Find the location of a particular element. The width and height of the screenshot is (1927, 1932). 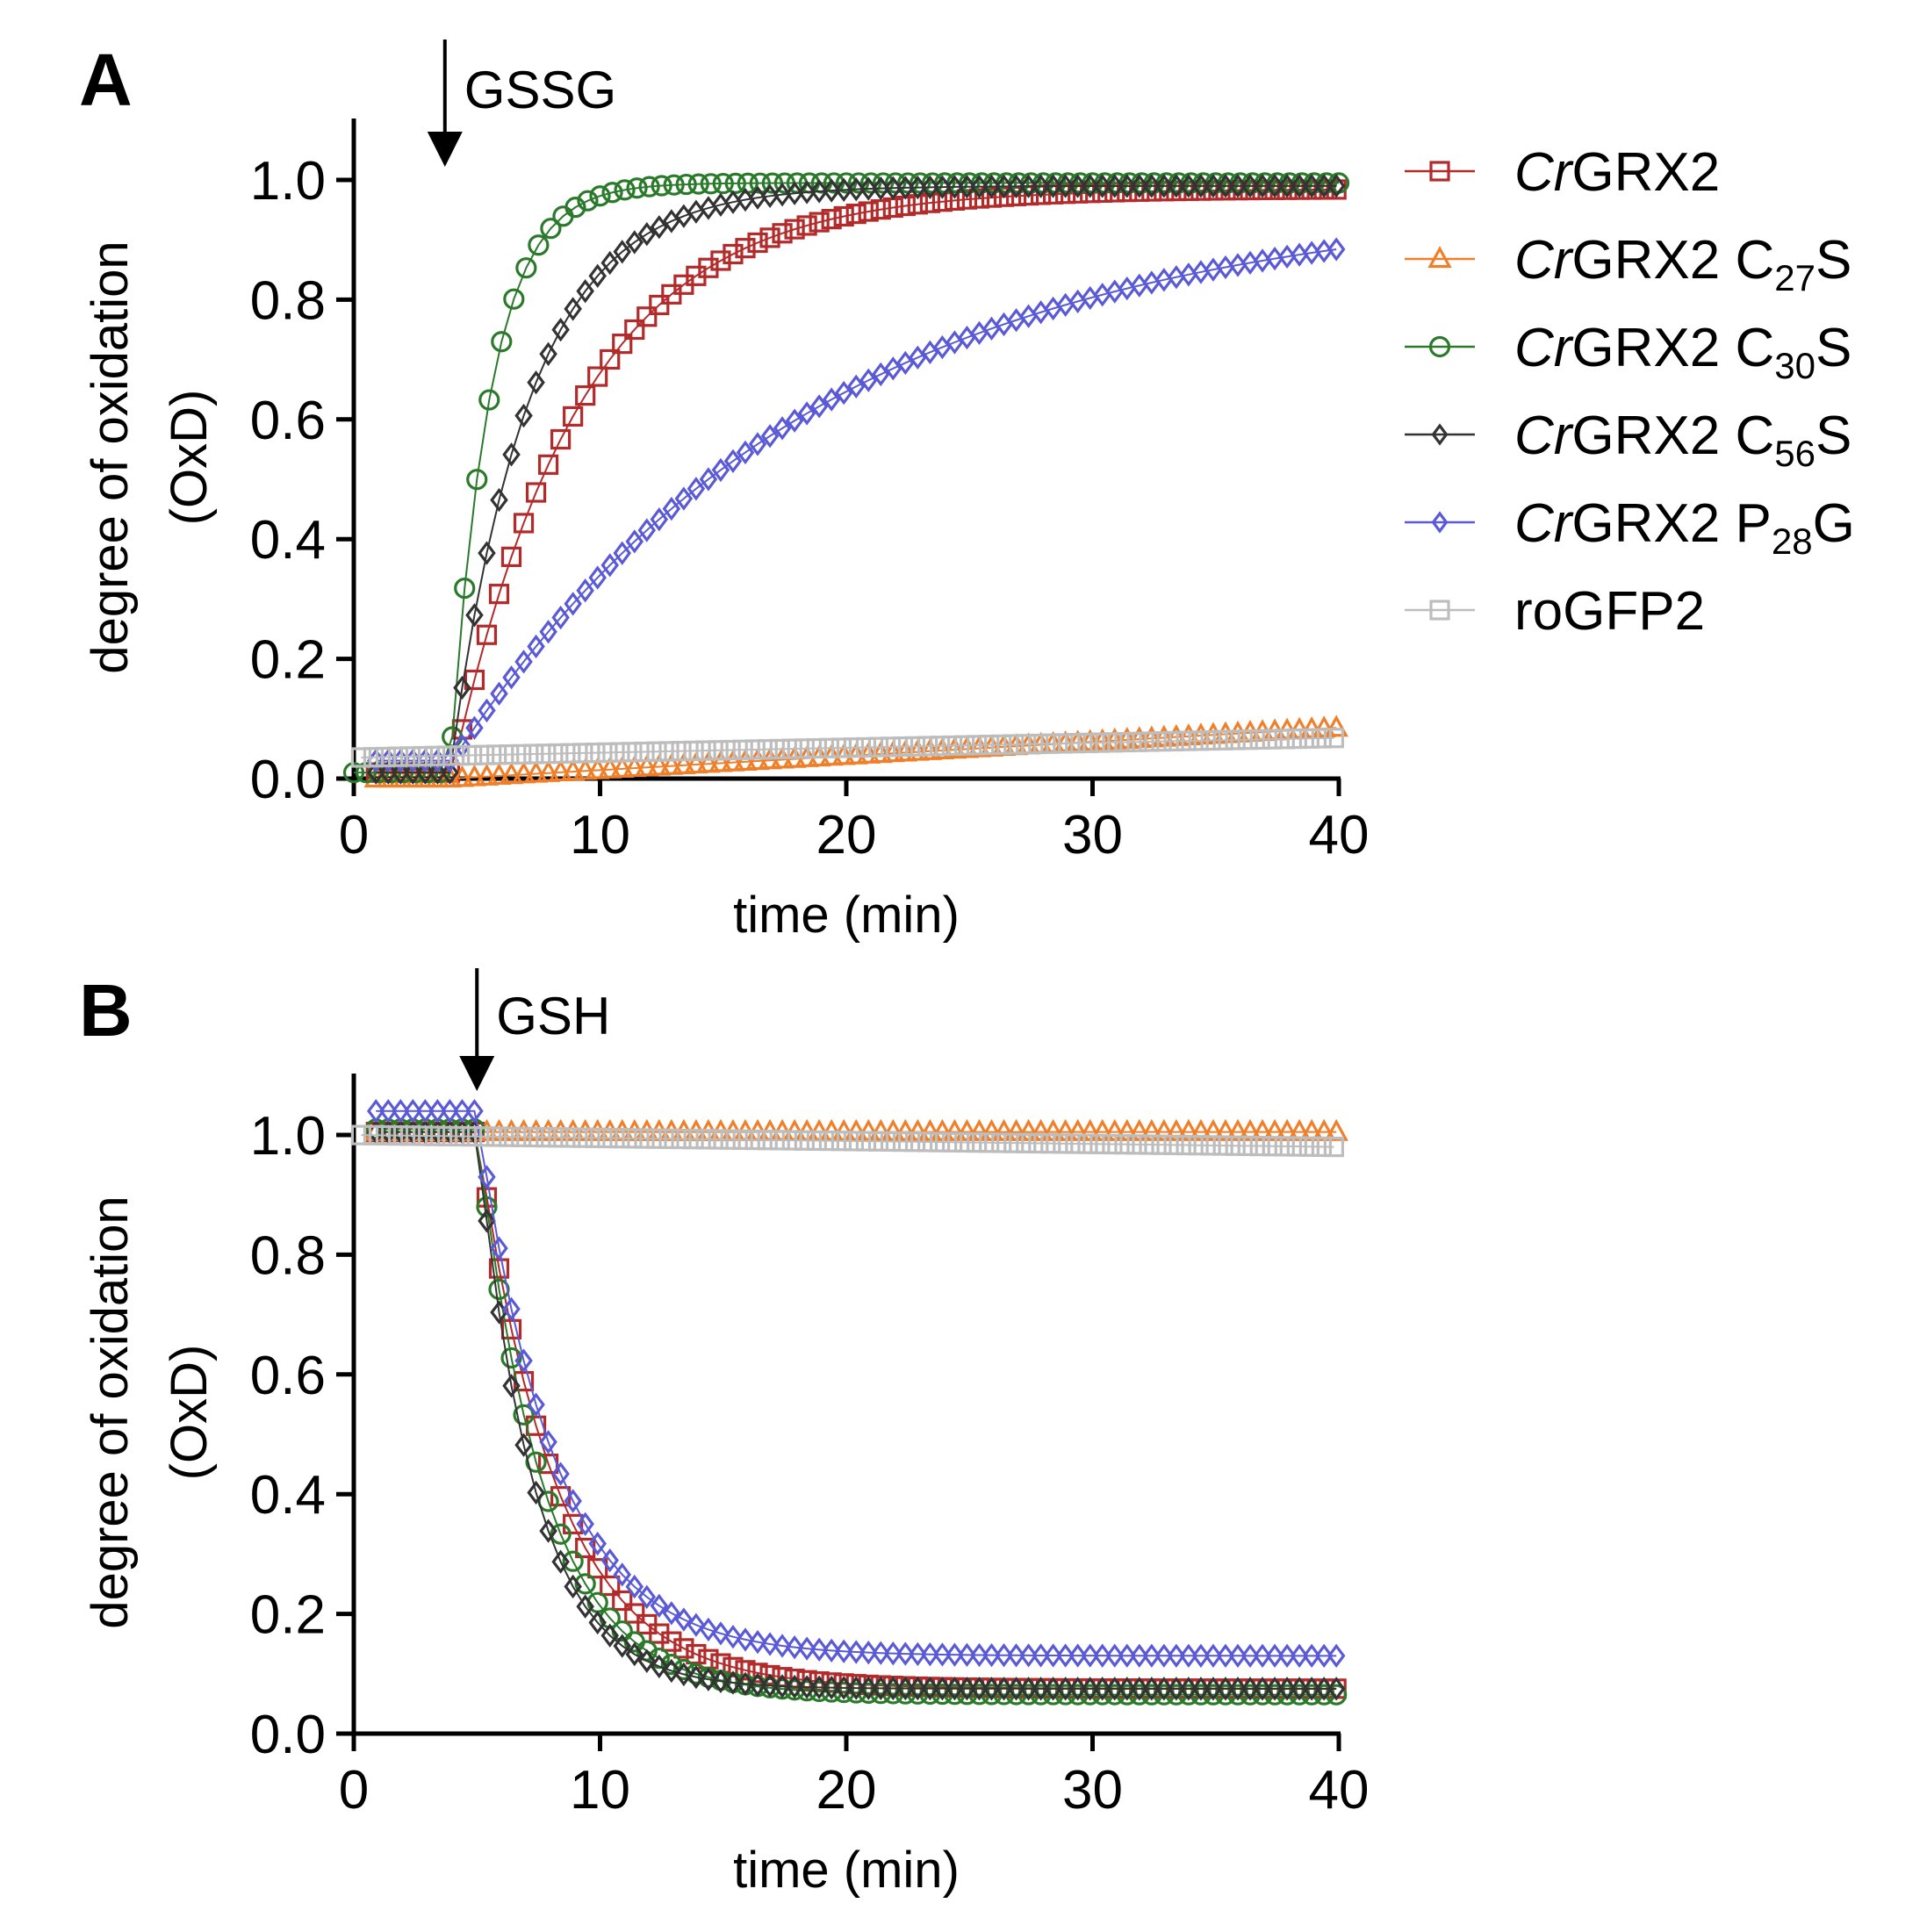

x-tick-label: 10 is located at coordinates (600, 835).